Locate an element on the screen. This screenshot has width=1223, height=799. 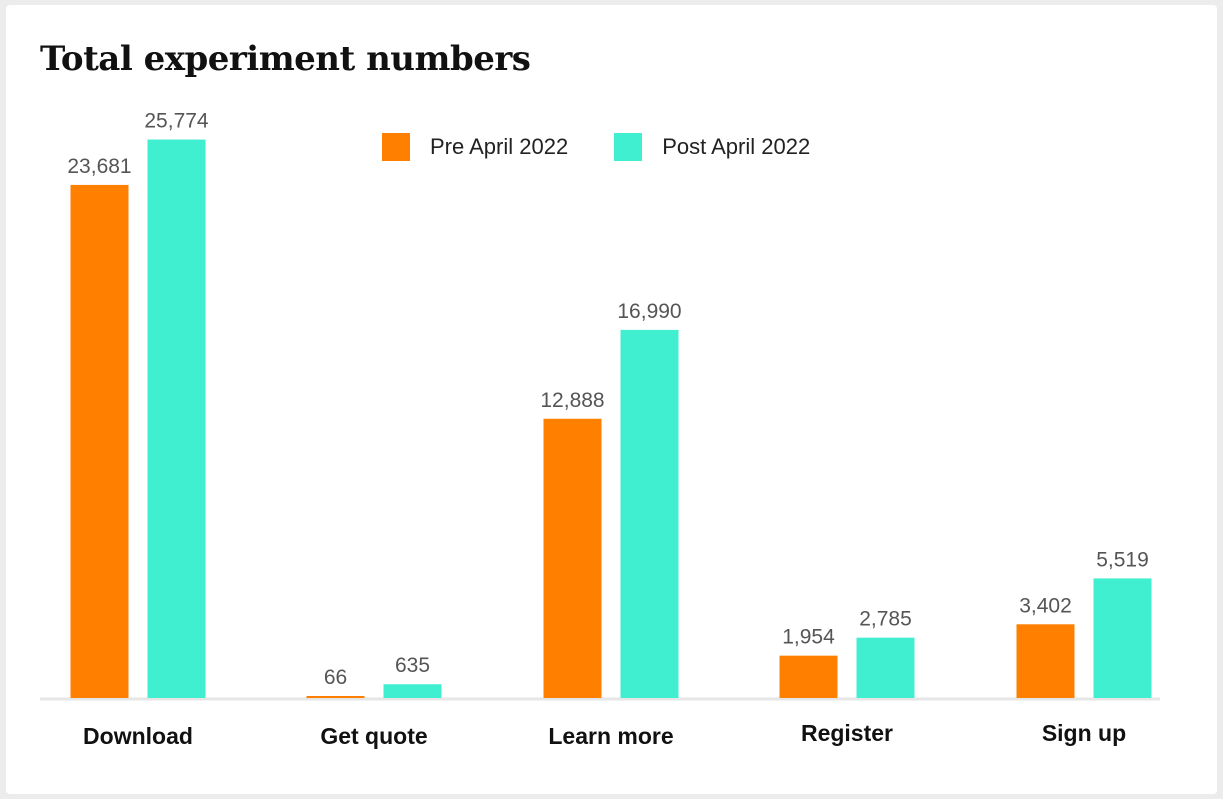
category-label-0: Download is located at coordinates (138, 736).